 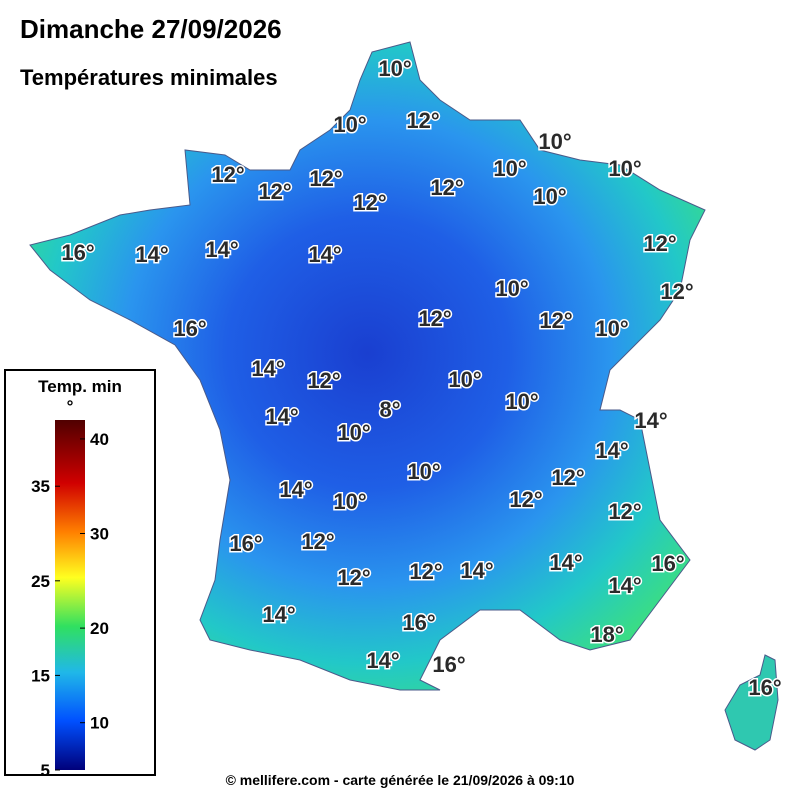 I want to click on tick-label: 20, so click(x=99, y=628).